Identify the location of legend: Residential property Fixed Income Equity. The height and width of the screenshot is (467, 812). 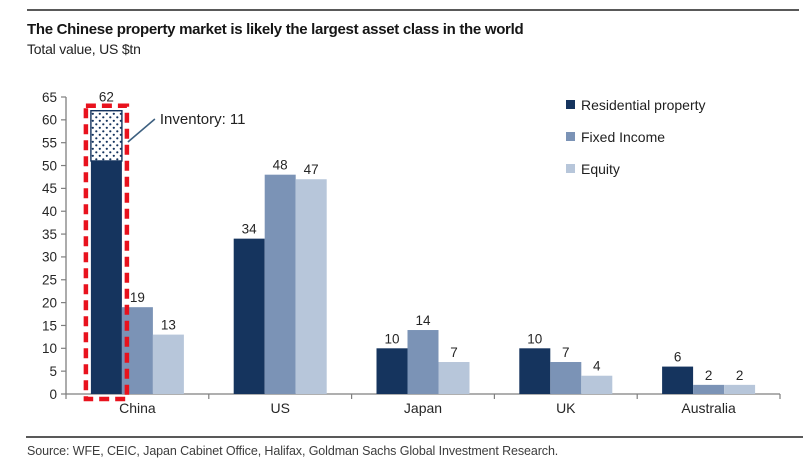
(636, 143).